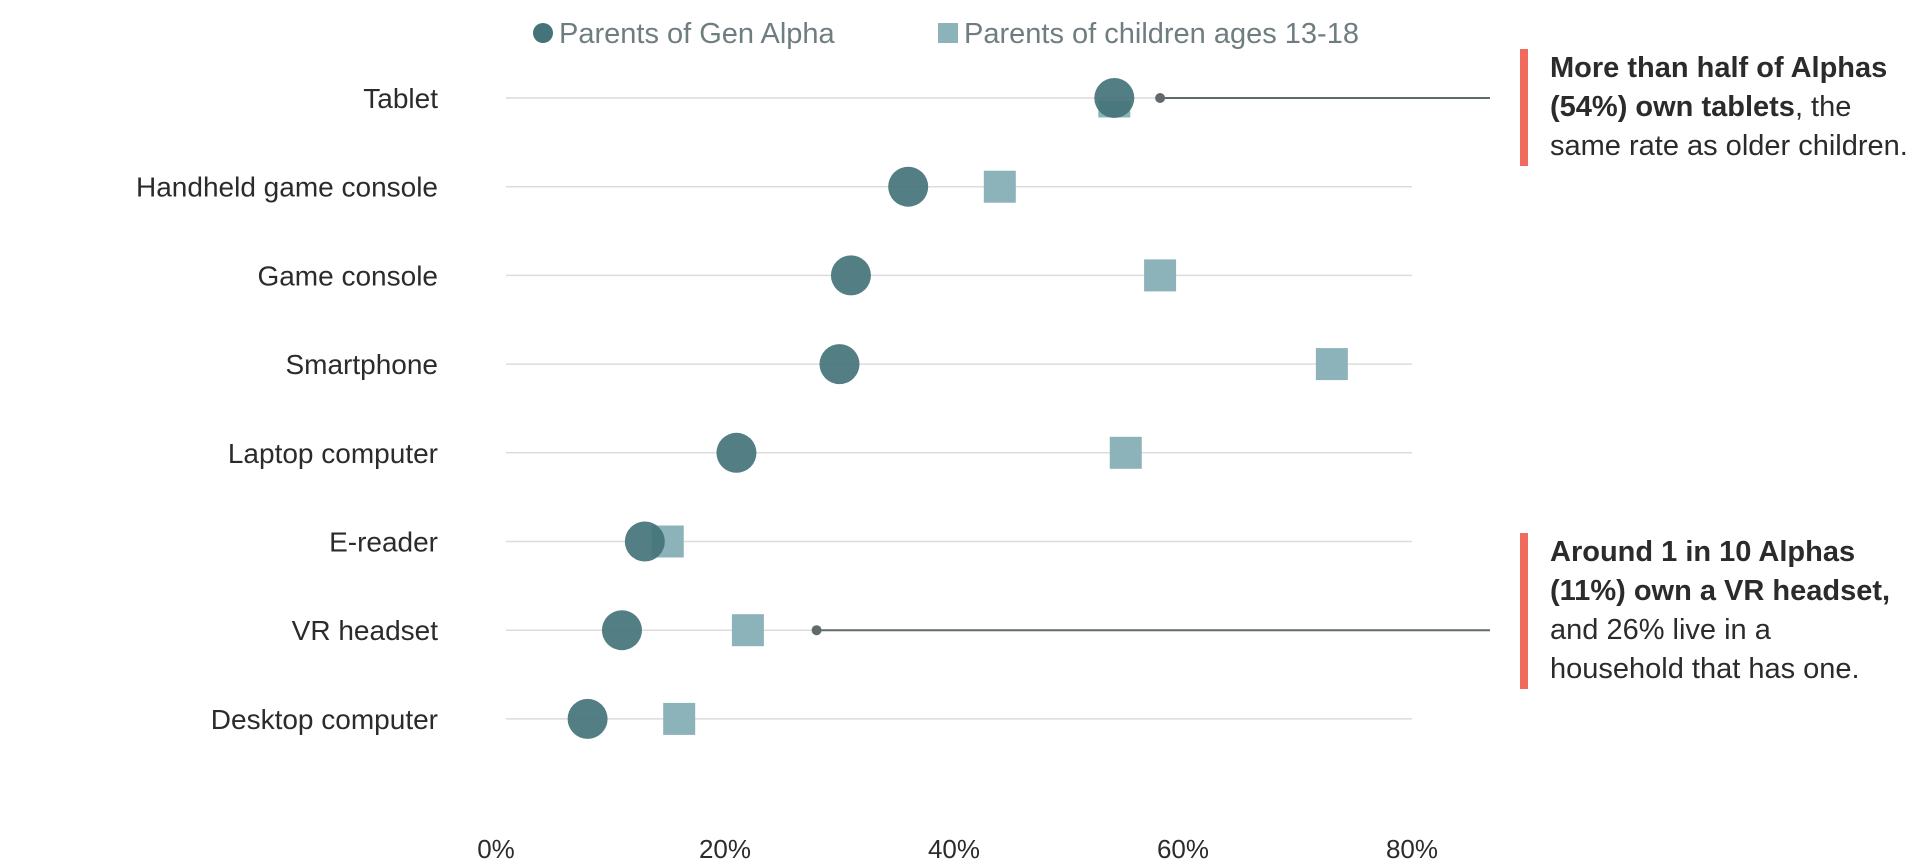  Describe the element at coordinates (999, 186) in the screenshot. I see `teen-point-handheld-game-console` at that location.